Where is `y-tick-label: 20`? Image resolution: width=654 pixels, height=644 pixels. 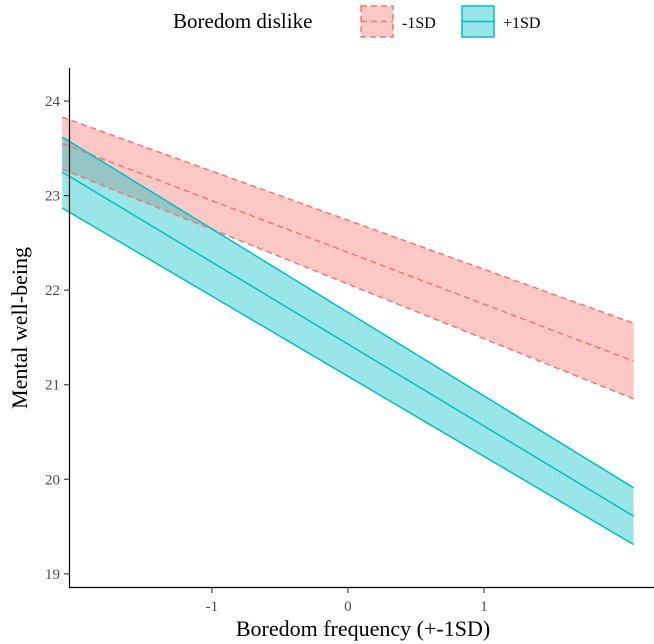
y-tick-label: 20 is located at coordinates (52, 480).